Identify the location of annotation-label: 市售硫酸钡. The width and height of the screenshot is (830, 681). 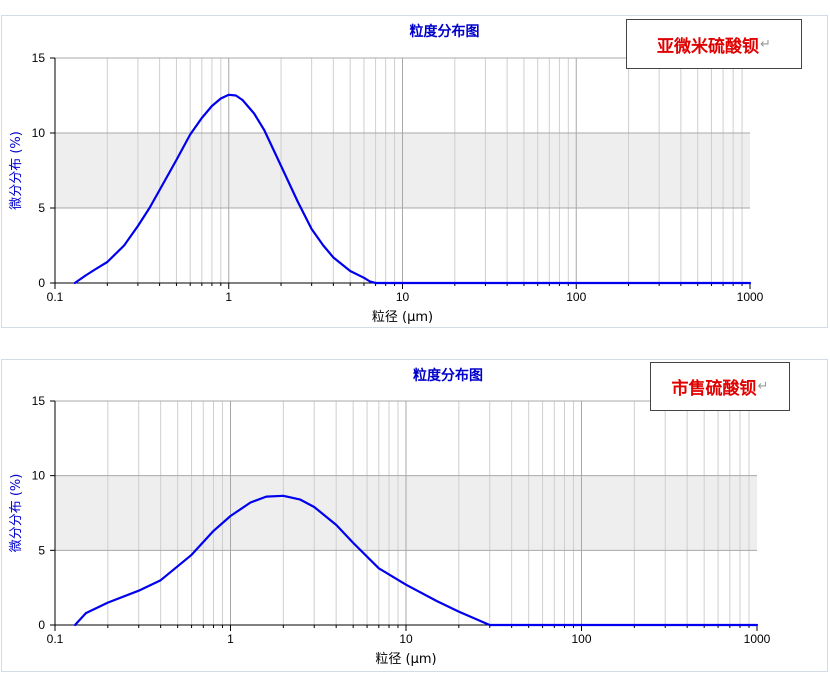
(714, 389).